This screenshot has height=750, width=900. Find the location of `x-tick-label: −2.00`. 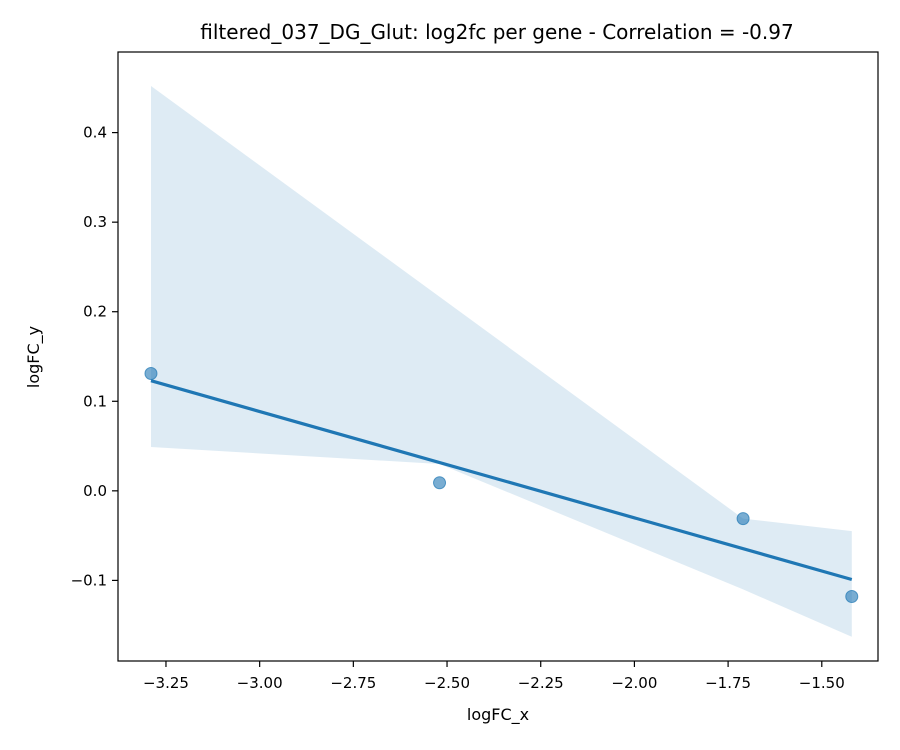

x-tick-label: −2.00 is located at coordinates (634, 683).